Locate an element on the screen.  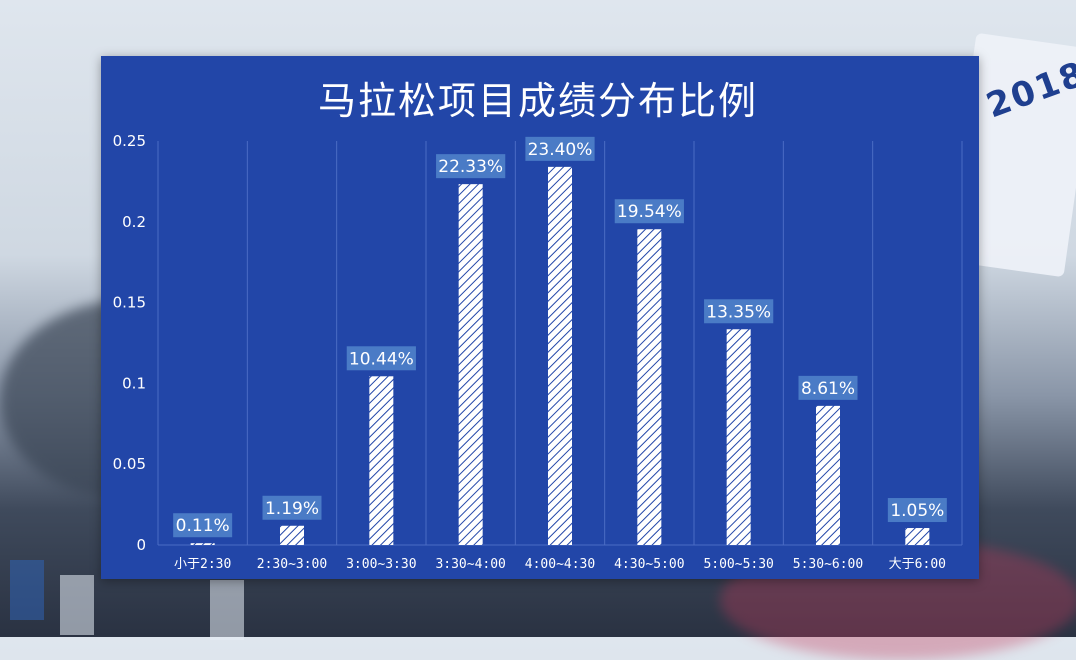
data-label: 23.40% is located at coordinates (560, 150).